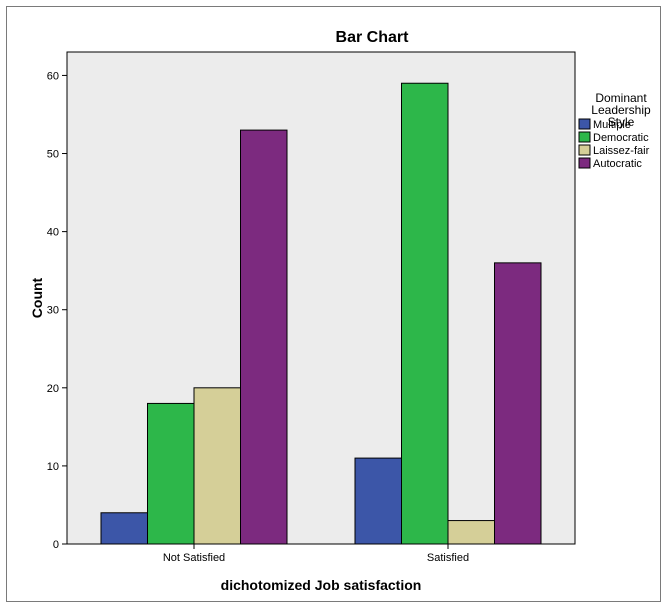 The image size is (667, 608). I want to click on x-tick-label: Satisfied, so click(448, 558).